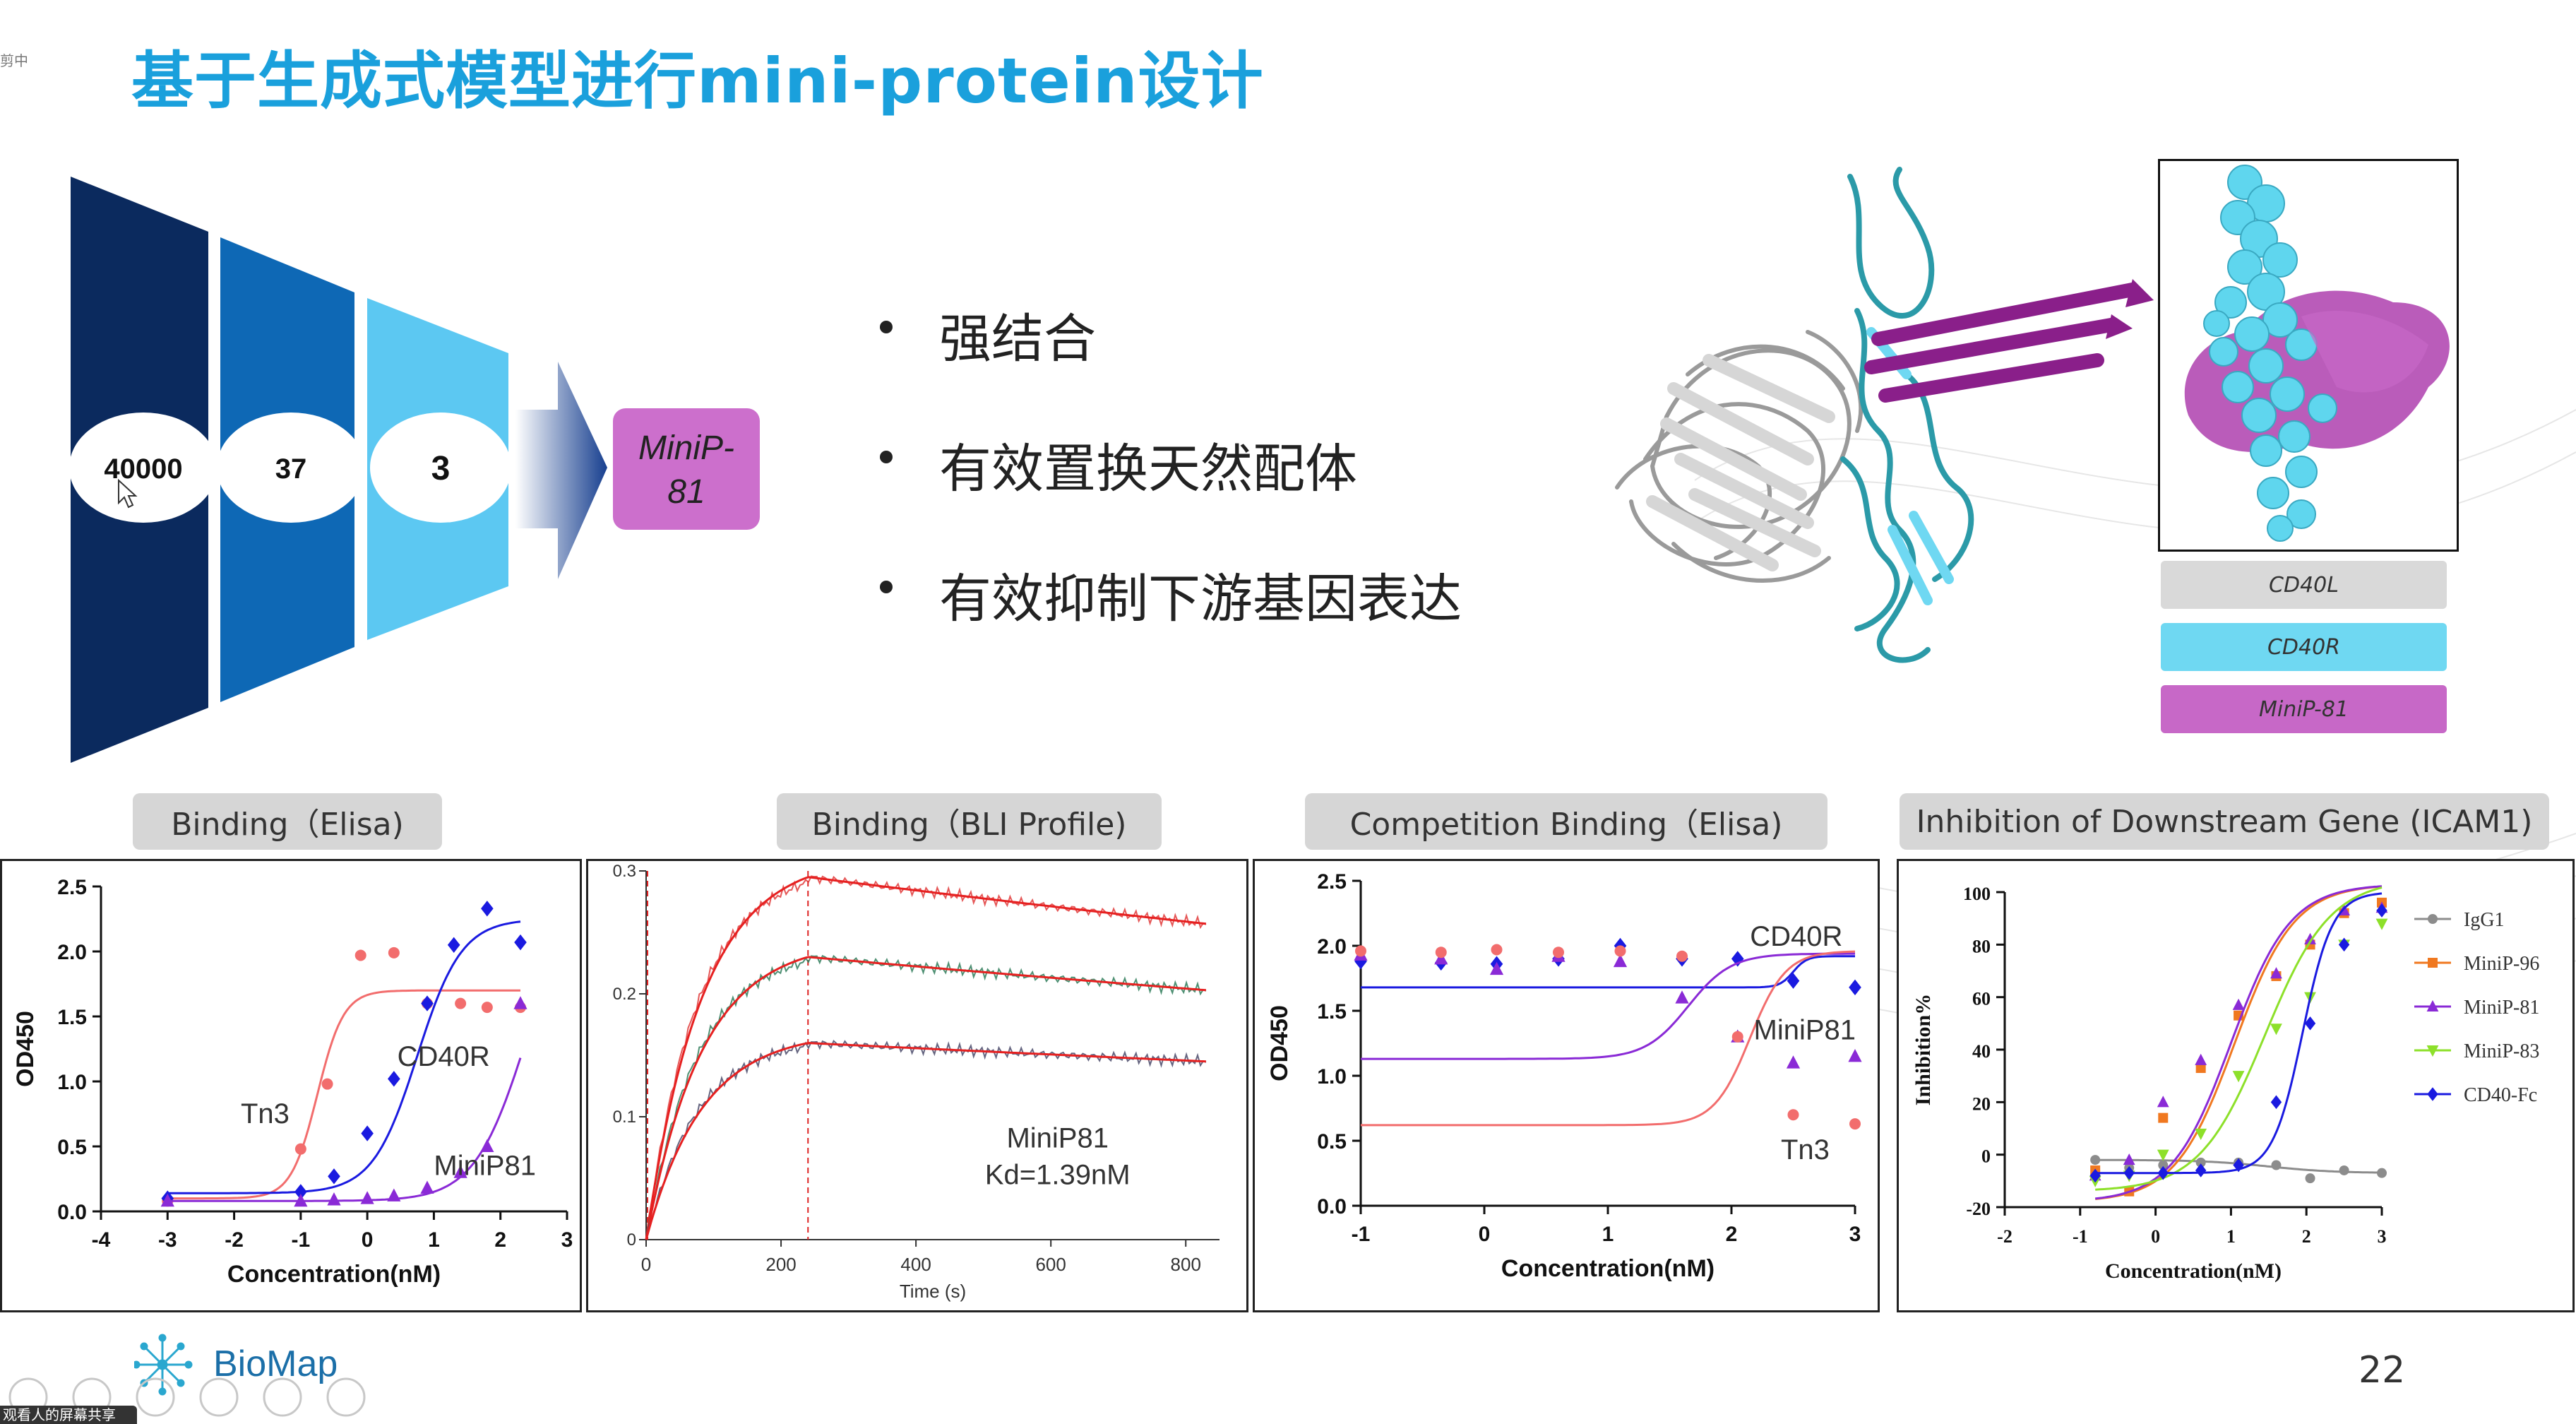  I want to click on funnel-arrow, so click(561, 470).